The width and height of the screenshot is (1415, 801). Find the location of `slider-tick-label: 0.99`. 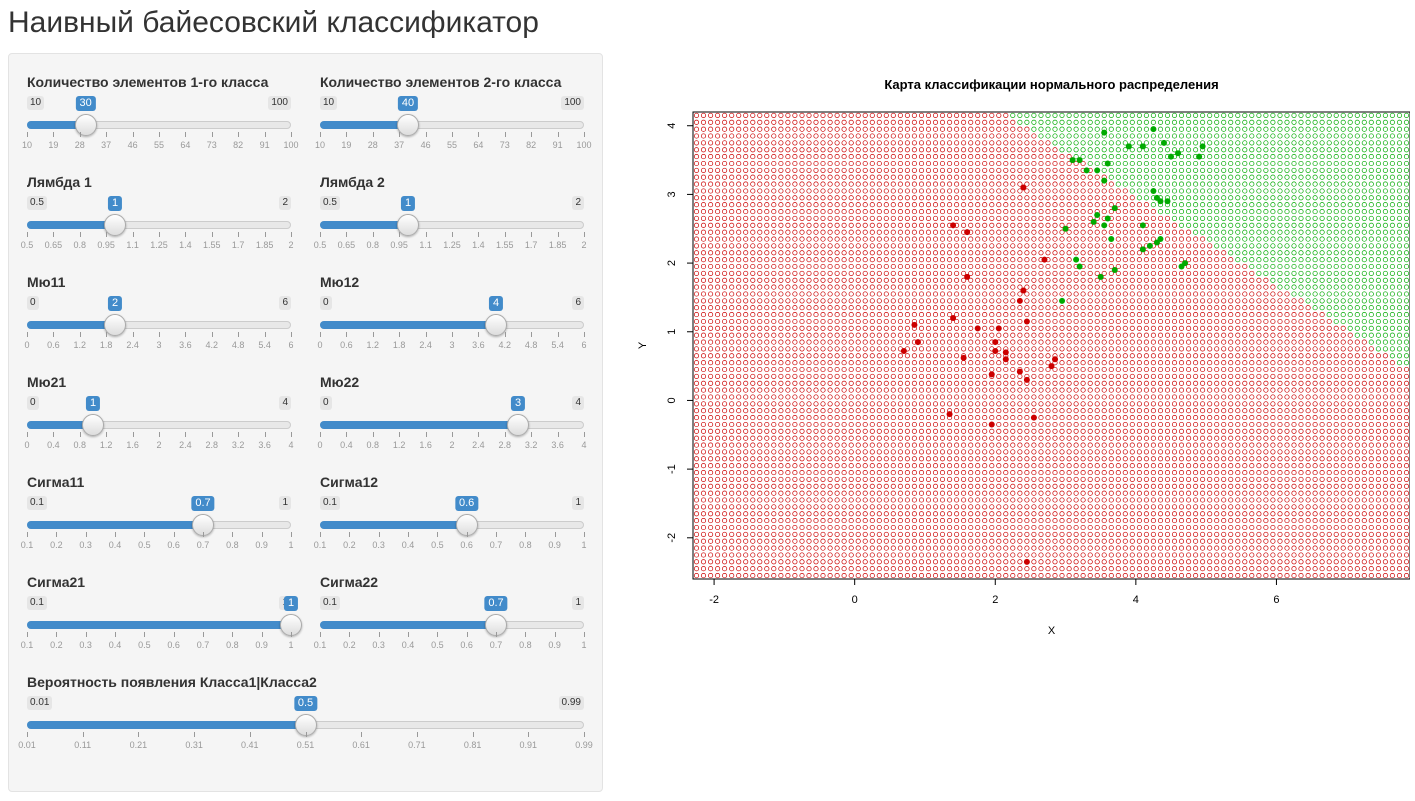

slider-tick-label: 0.99 is located at coordinates (584, 745).